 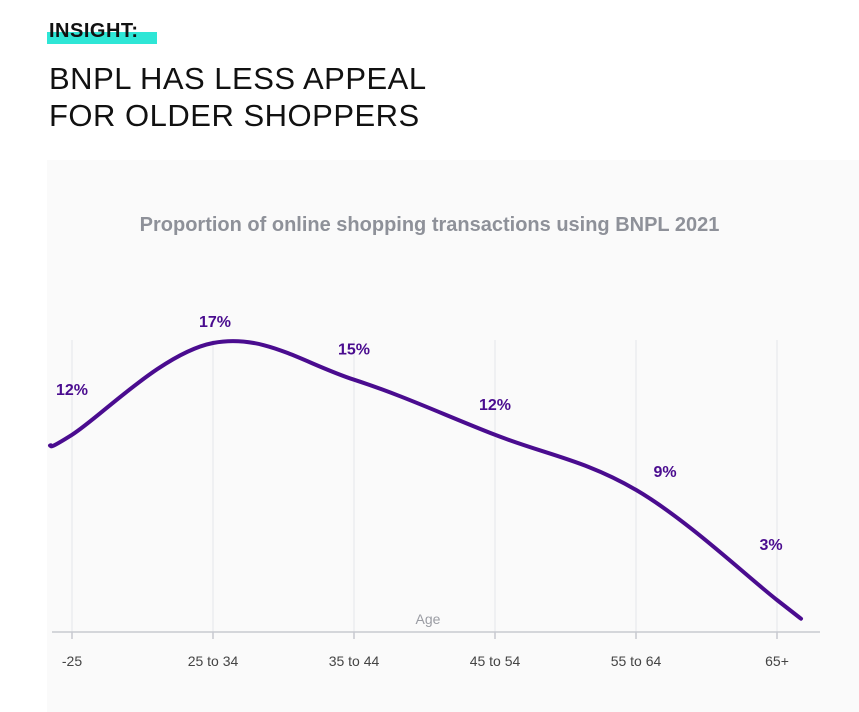 I want to click on x-tick-label: -25, so click(x=72, y=661).